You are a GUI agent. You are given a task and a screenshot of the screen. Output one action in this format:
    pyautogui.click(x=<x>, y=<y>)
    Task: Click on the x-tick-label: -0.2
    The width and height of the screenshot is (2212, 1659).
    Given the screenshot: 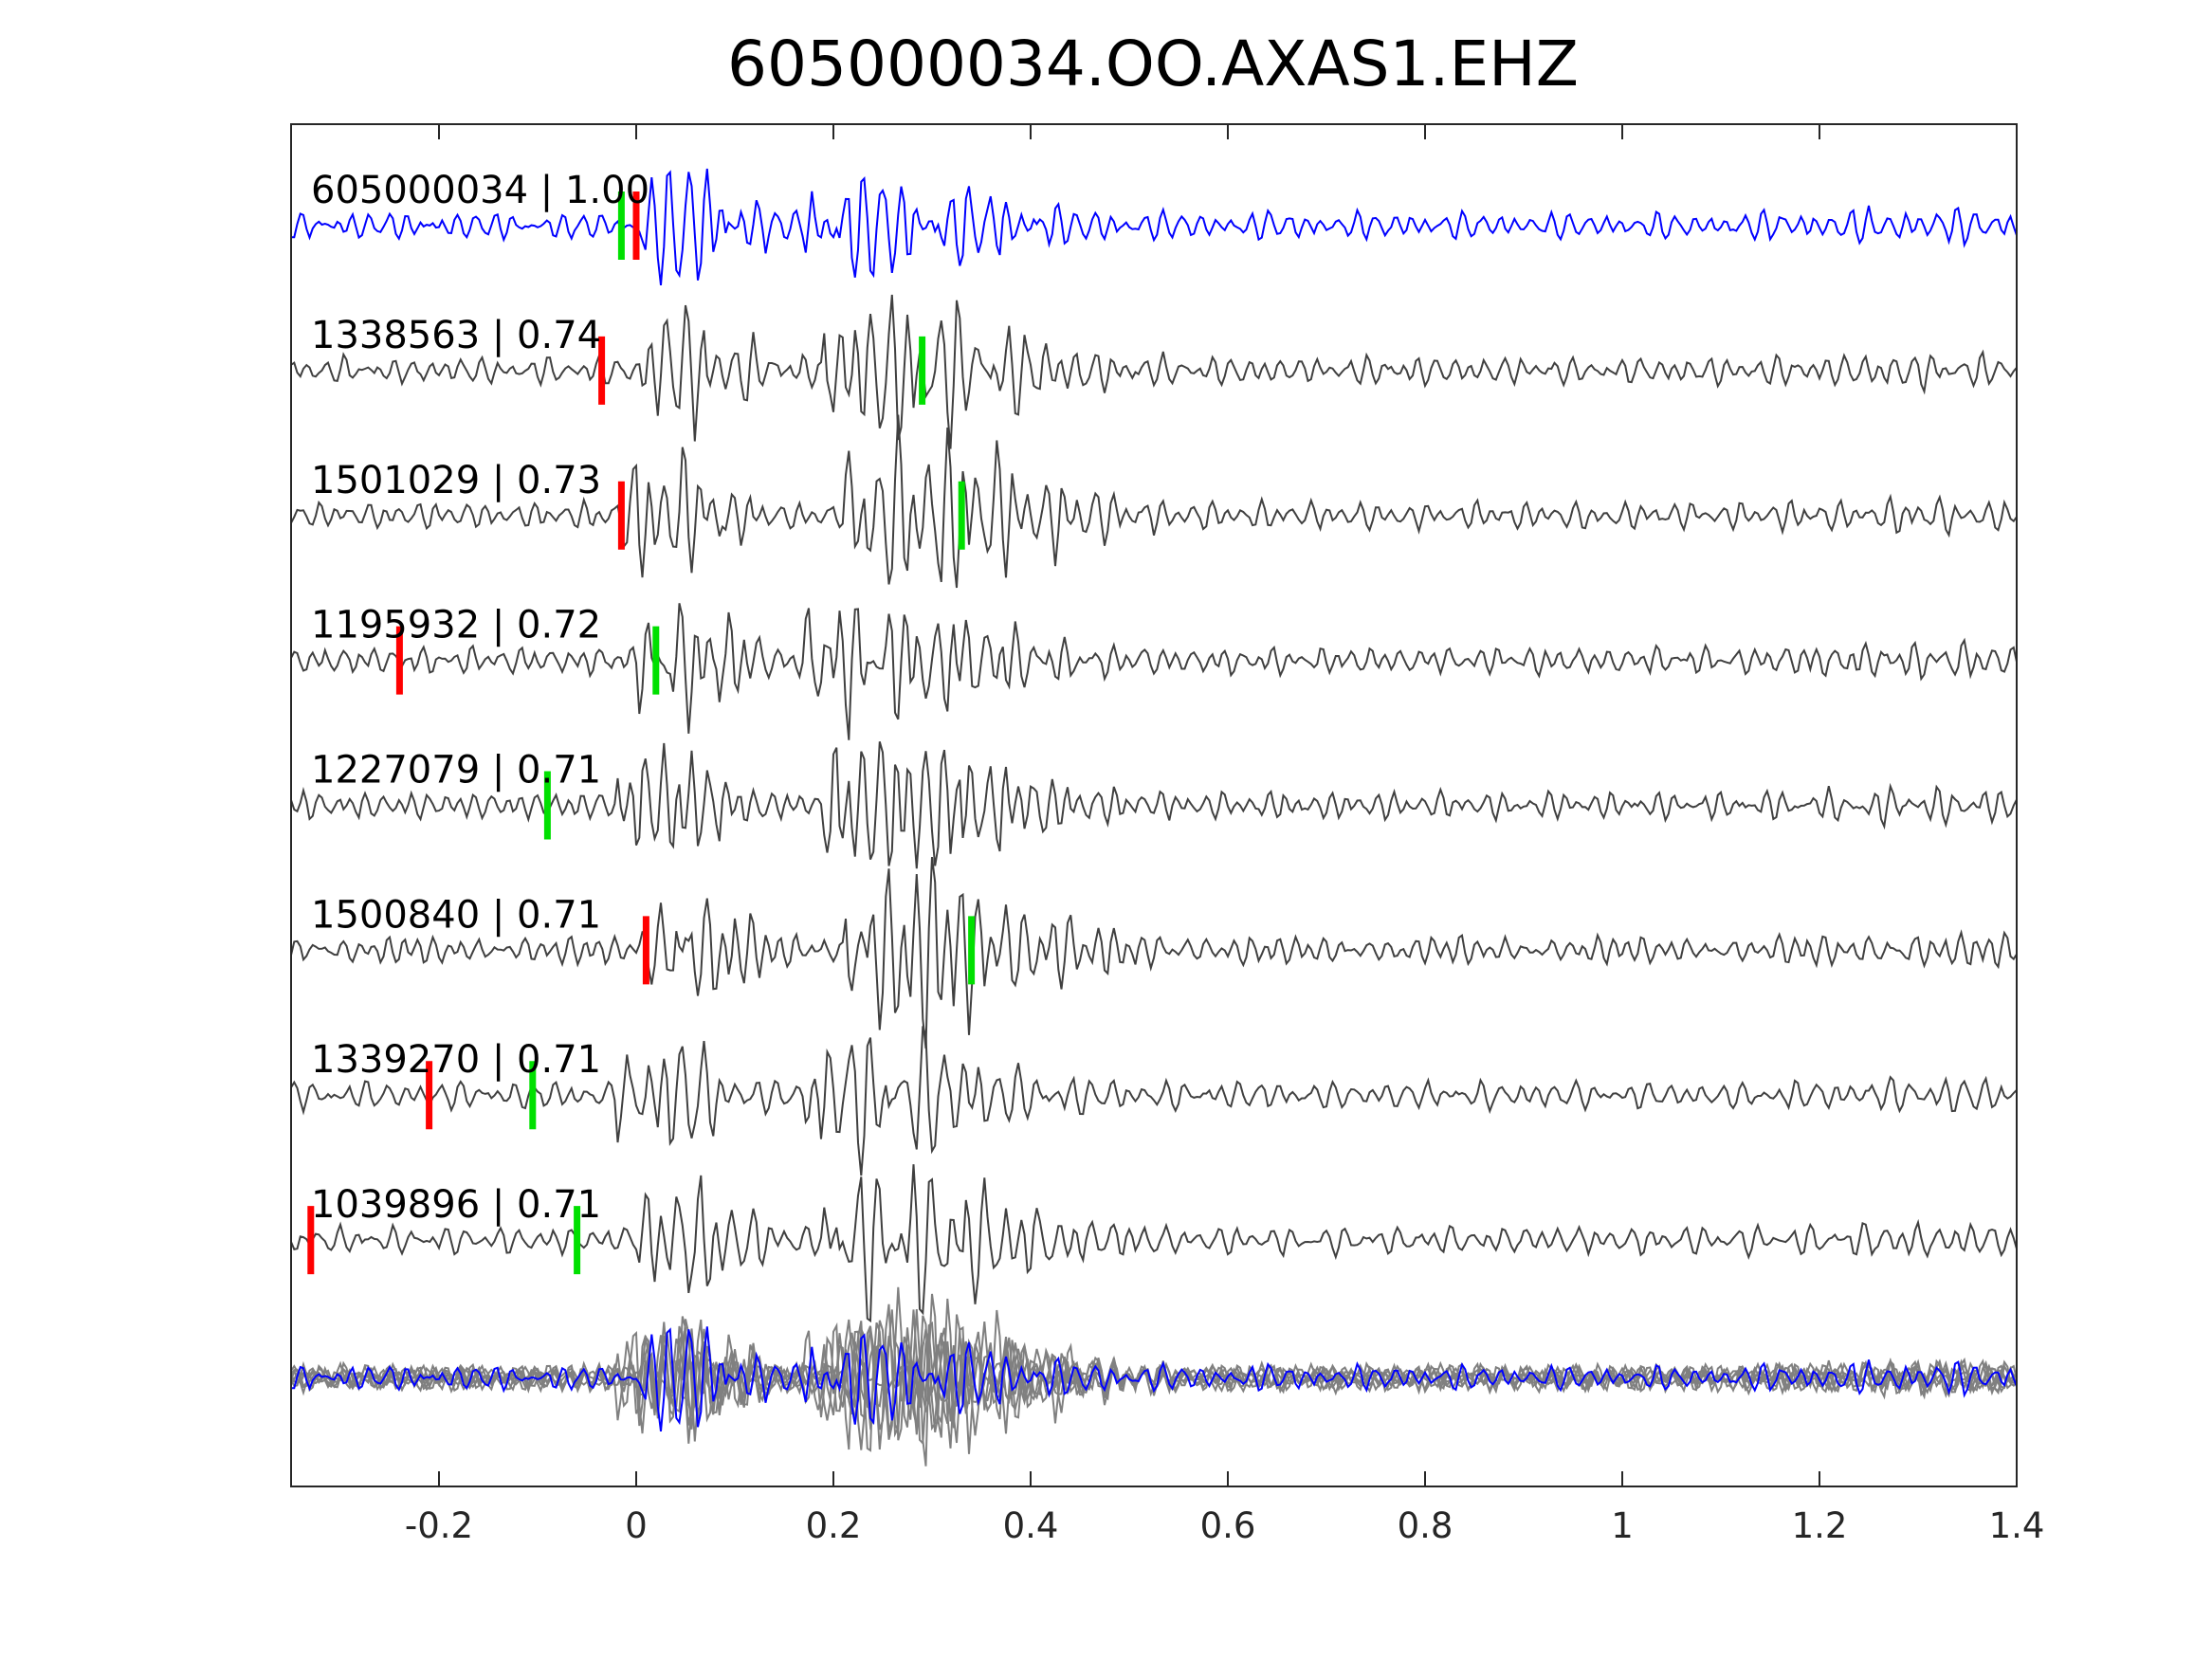 What is the action you would take?
    pyautogui.click(x=439, y=1525)
    